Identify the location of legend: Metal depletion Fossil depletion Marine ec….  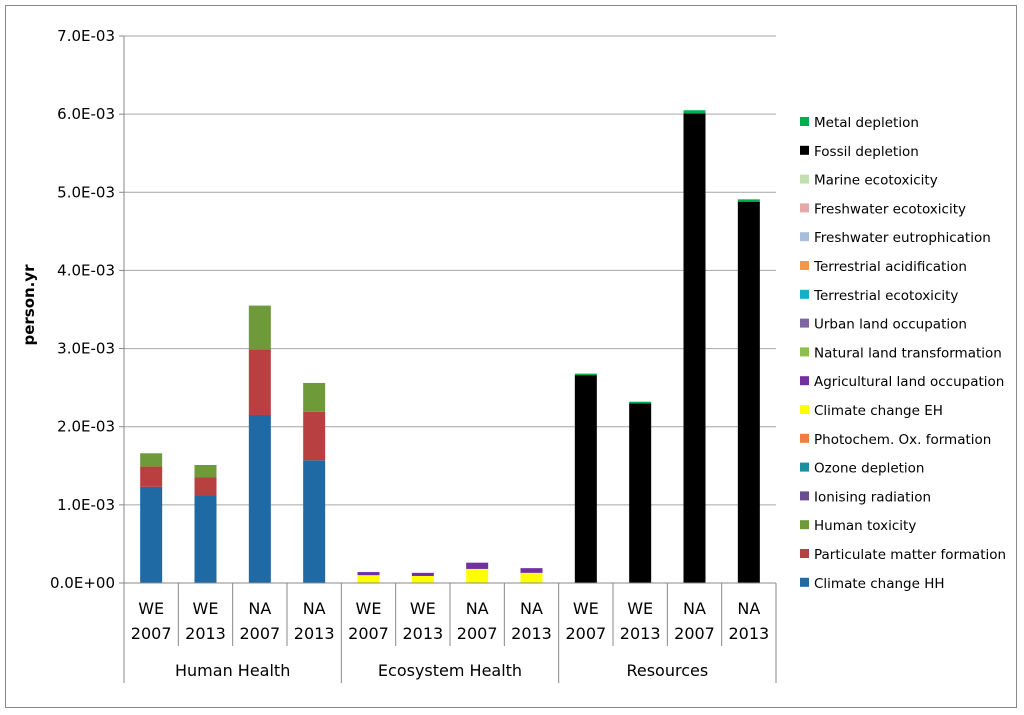
(903, 353).